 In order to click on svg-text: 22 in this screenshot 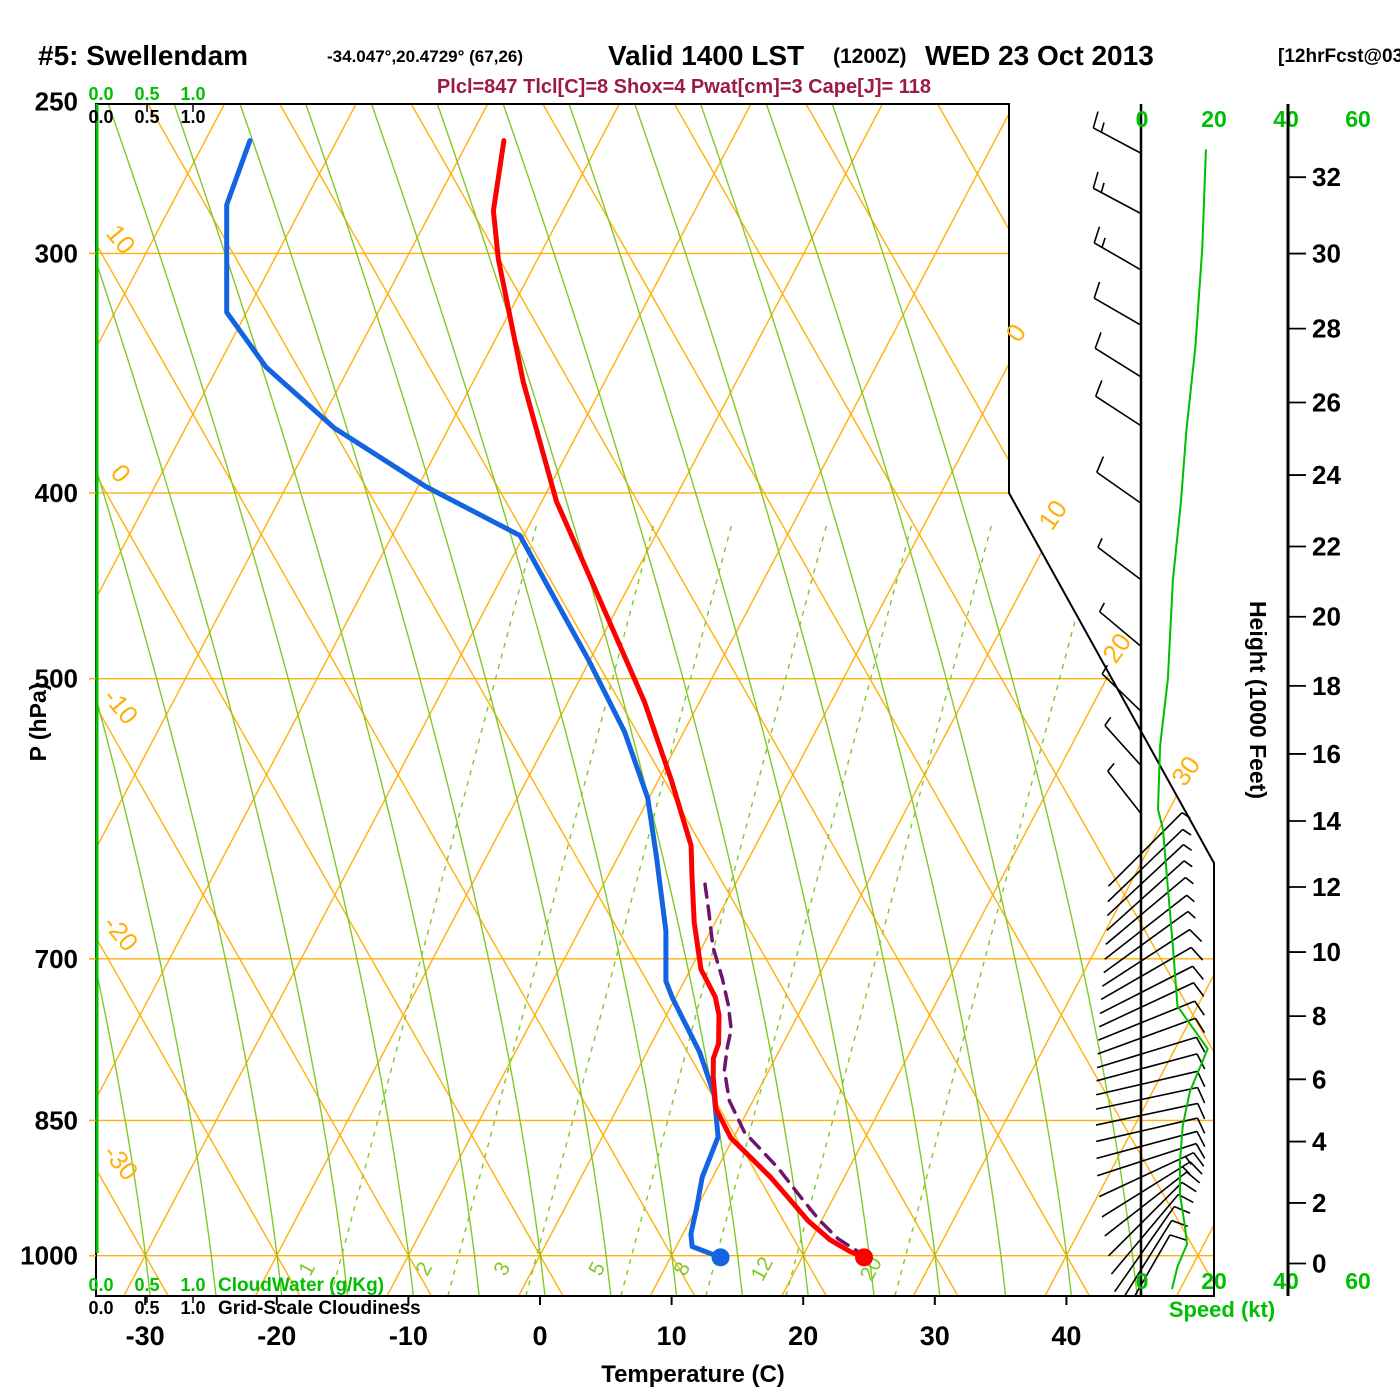, I will do `click(1326, 546)`.